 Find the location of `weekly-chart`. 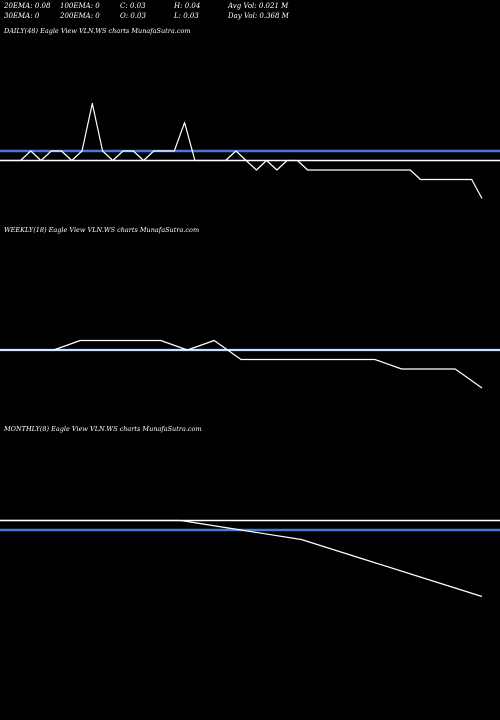

weekly-chart is located at coordinates (250, 364).